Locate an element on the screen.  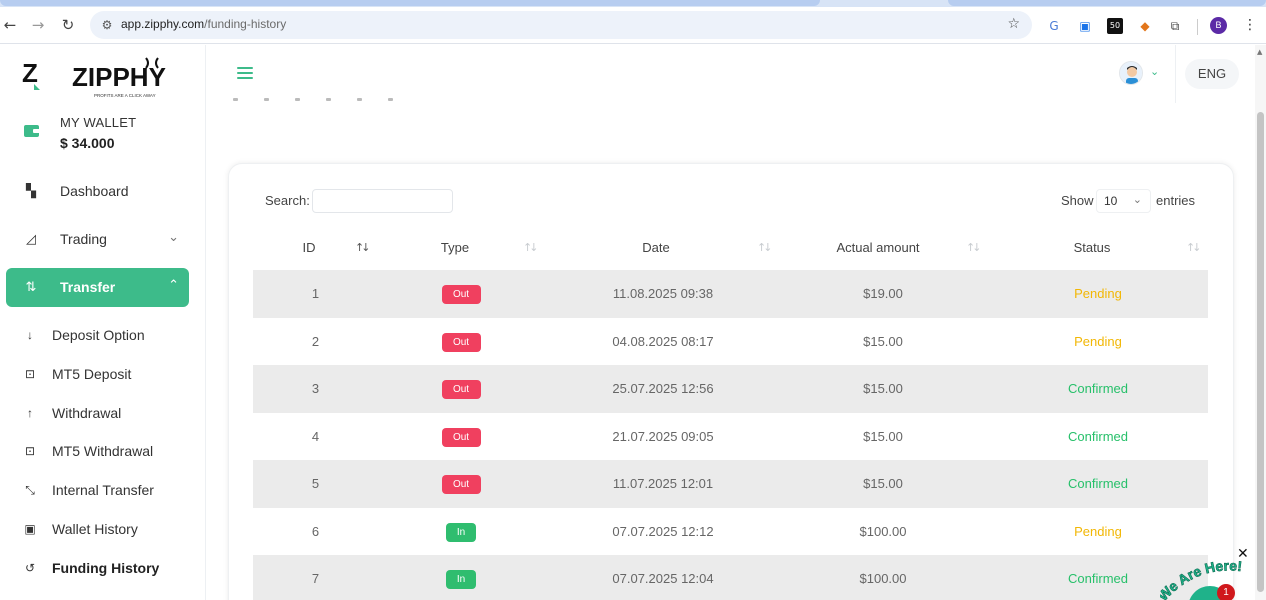
sidebar-subitem-label: Wallet History is located at coordinates (95, 529).